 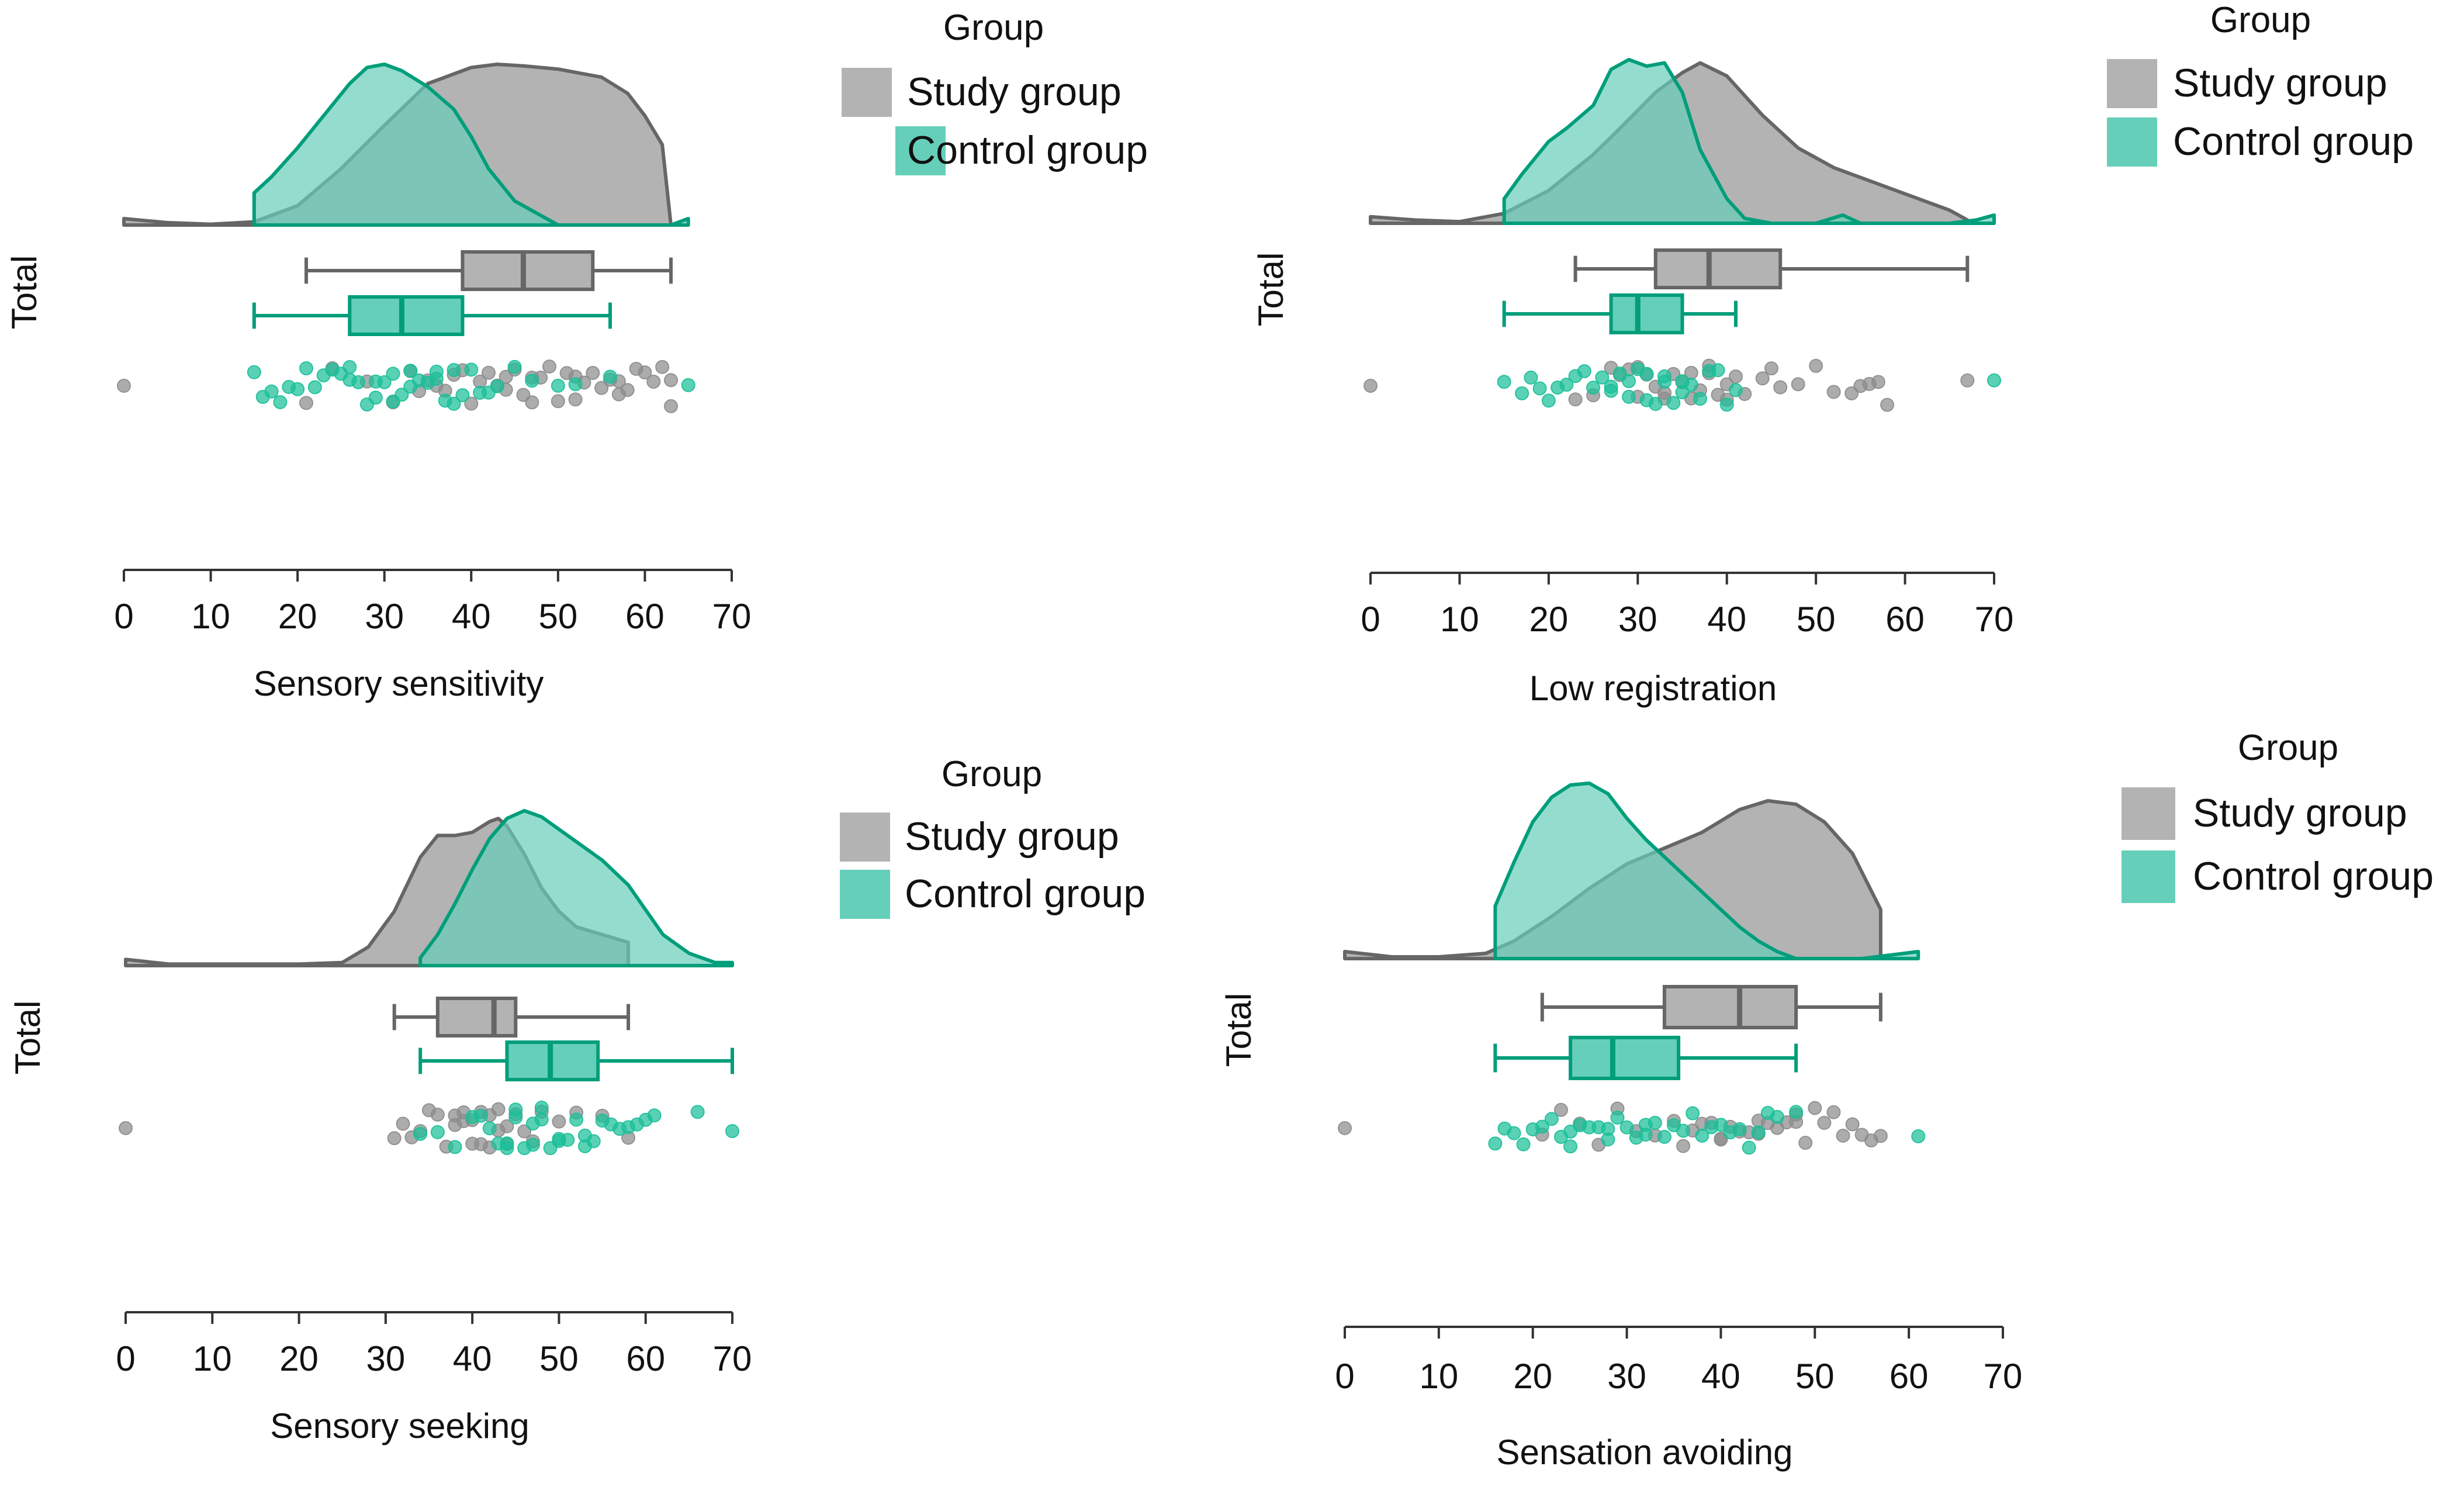 What do you see at coordinates (865, 894) in the screenshot?
I see `legend-swatch-control` at bounding box center [865, 894].